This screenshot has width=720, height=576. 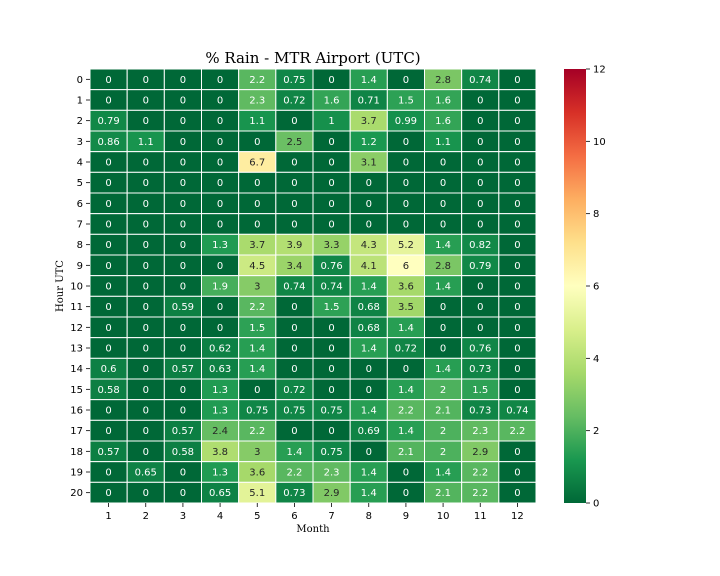 I want to click on cell-value-label: 0.76, so click(x=480, y=349).